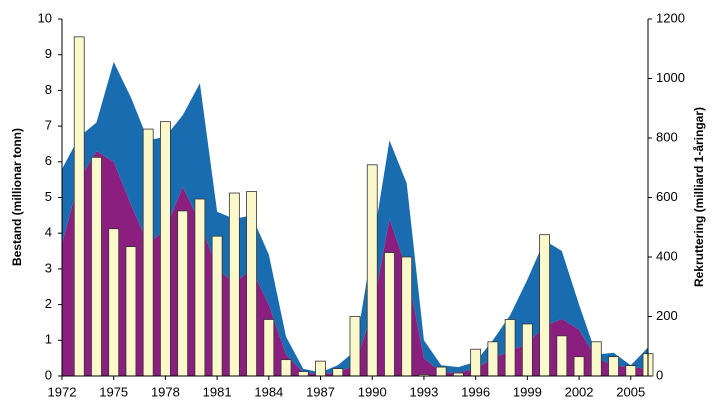 The image size is (714, 403). What do you see at coordinates (48, 160) in the screenshot?
I see `y-tick-label: 6` at bounding box center [48, 160].